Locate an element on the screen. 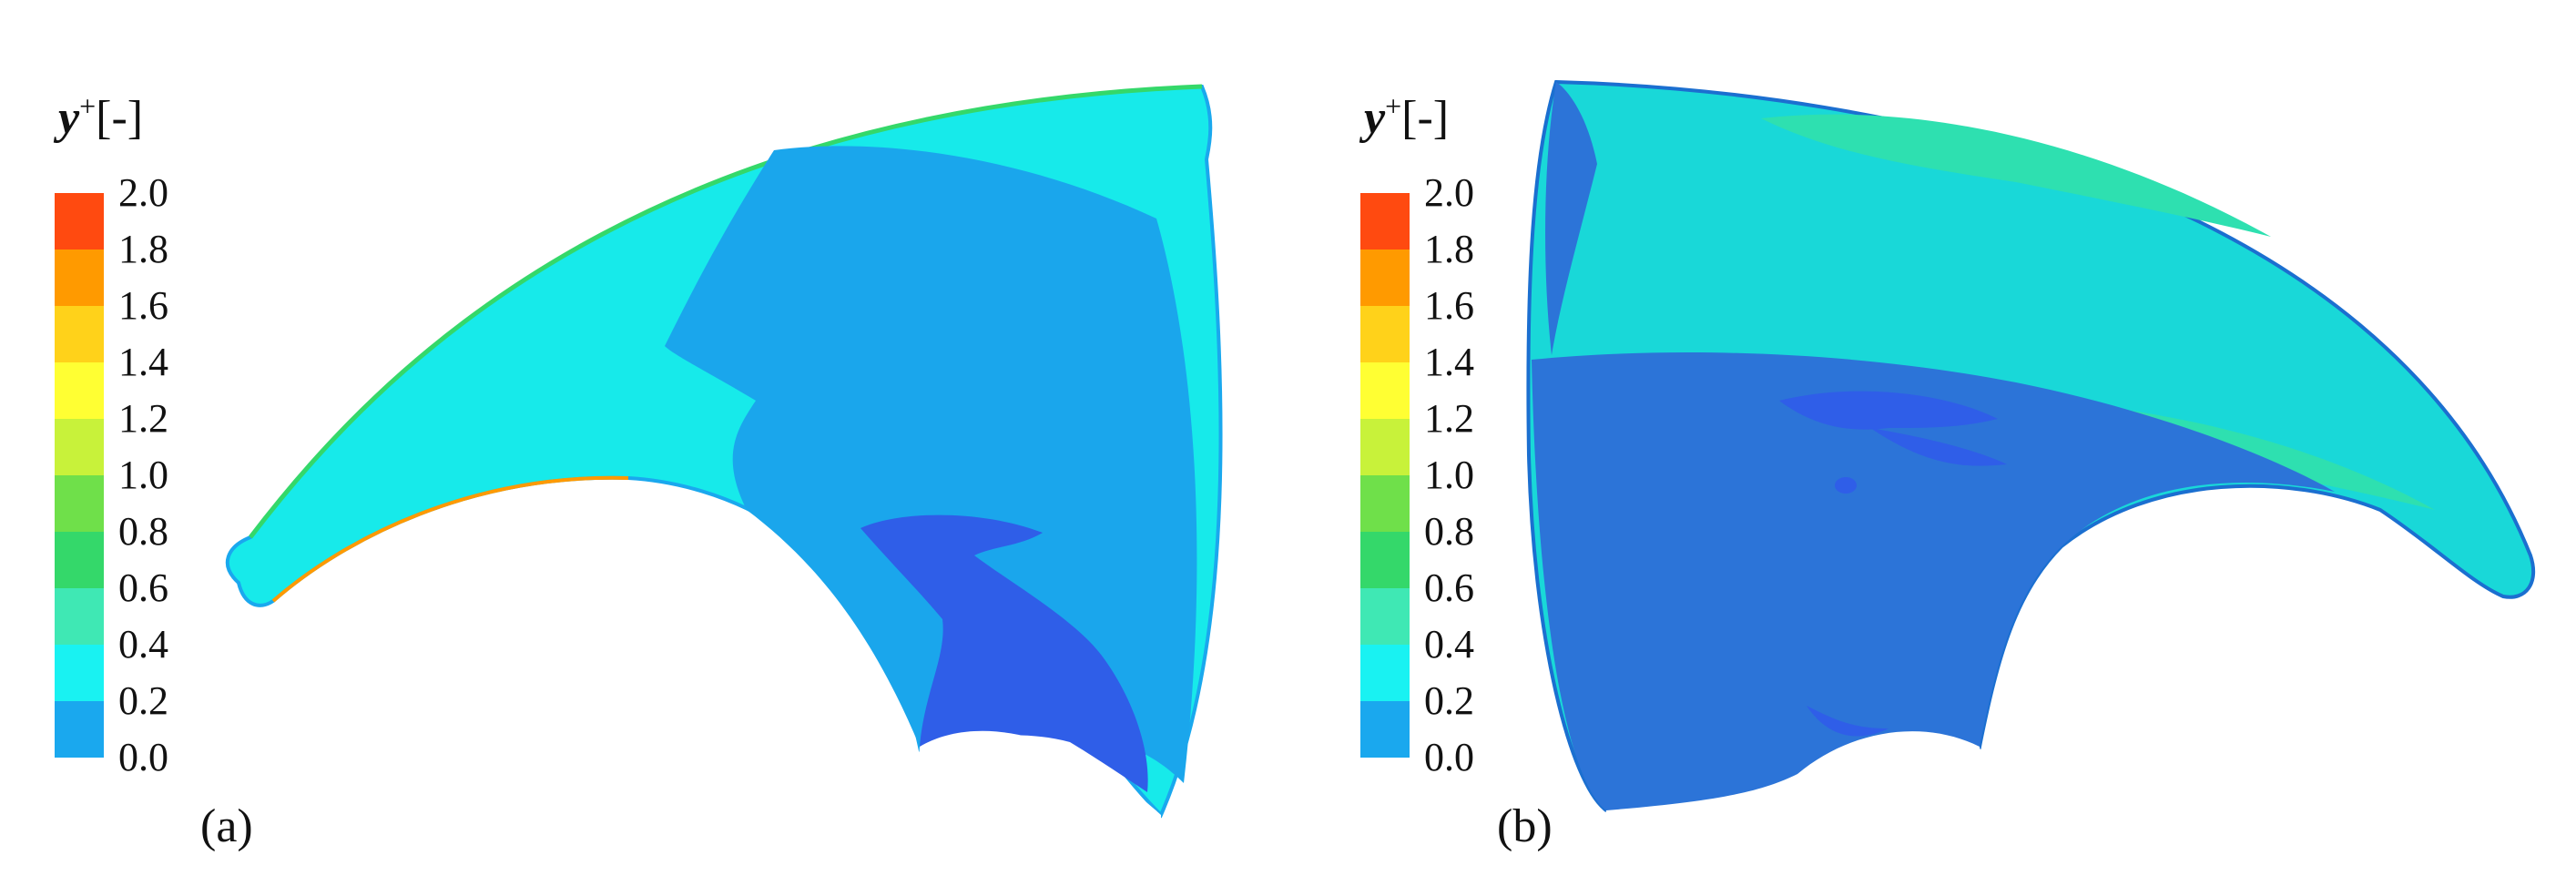  legend-title-a: y+[-] is located at coordinates (100, 118).